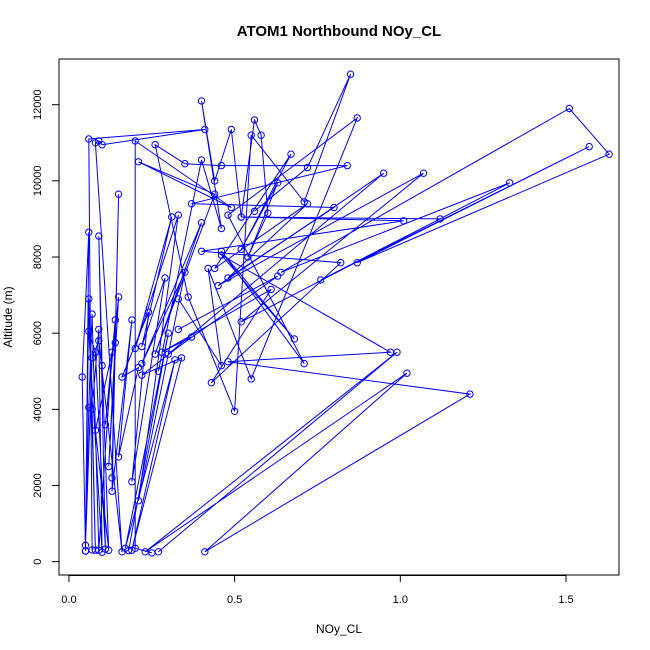  Describe the element at coordinates (38, 562) in the screenshot. I see `y-tick-label: 0` at that location.